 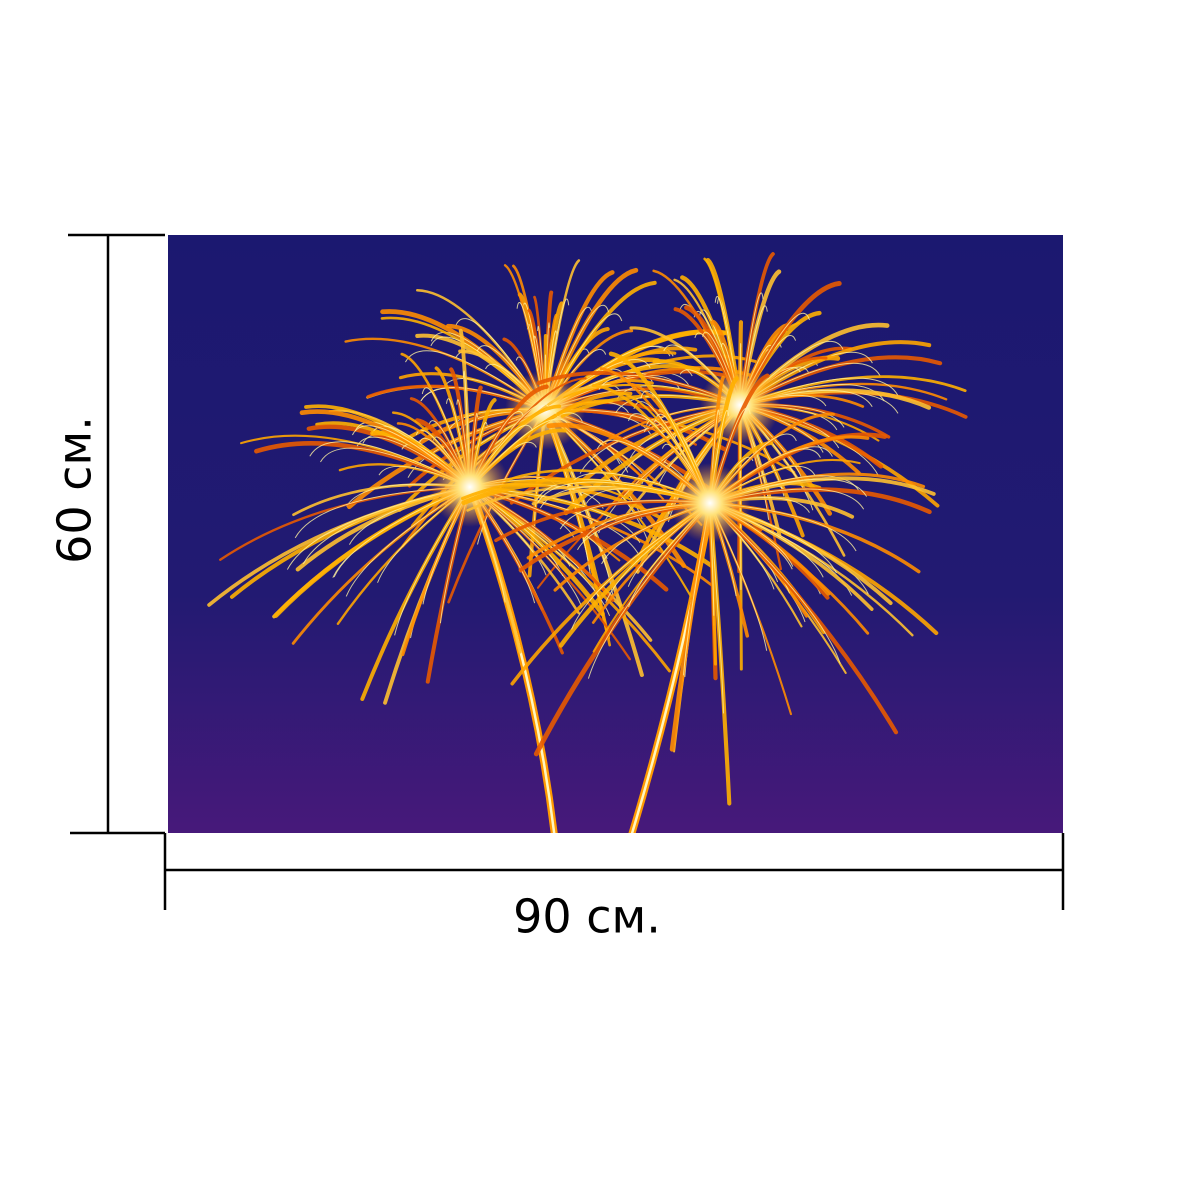 I want to click on height-label: 60 см., so click(x=75, y=490).